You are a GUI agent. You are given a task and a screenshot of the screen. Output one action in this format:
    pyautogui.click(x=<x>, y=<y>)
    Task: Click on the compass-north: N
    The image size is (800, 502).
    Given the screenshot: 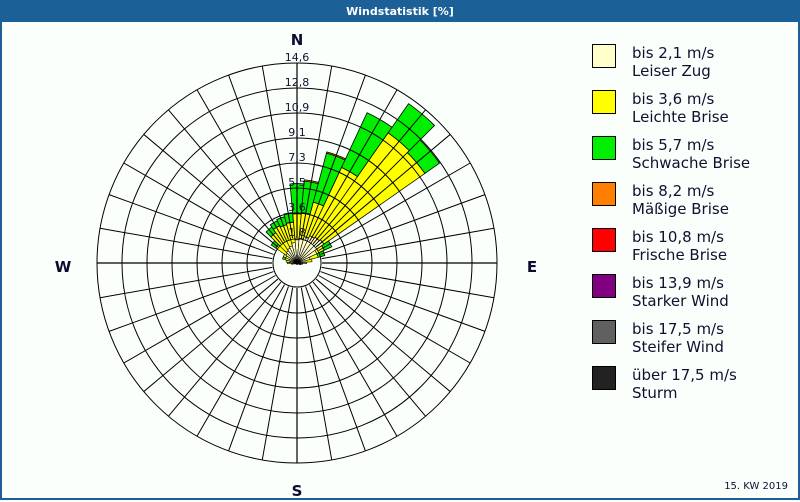 What is the action you would take?
    pyautogui.click(x=297, y=40)
    